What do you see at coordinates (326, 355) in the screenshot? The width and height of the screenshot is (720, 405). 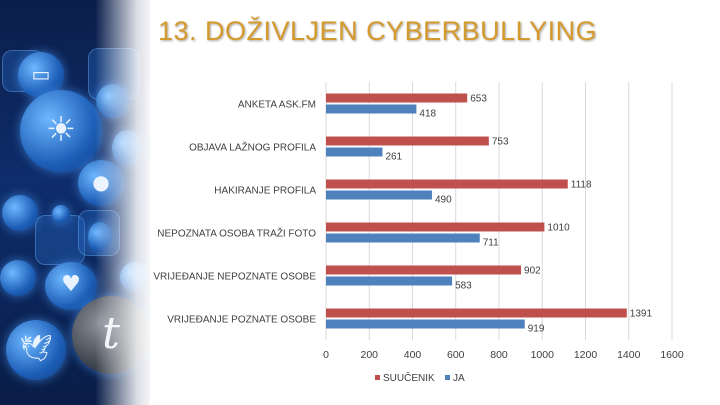 I see `x-tick-label: 0` at bounding box center [326, 355].